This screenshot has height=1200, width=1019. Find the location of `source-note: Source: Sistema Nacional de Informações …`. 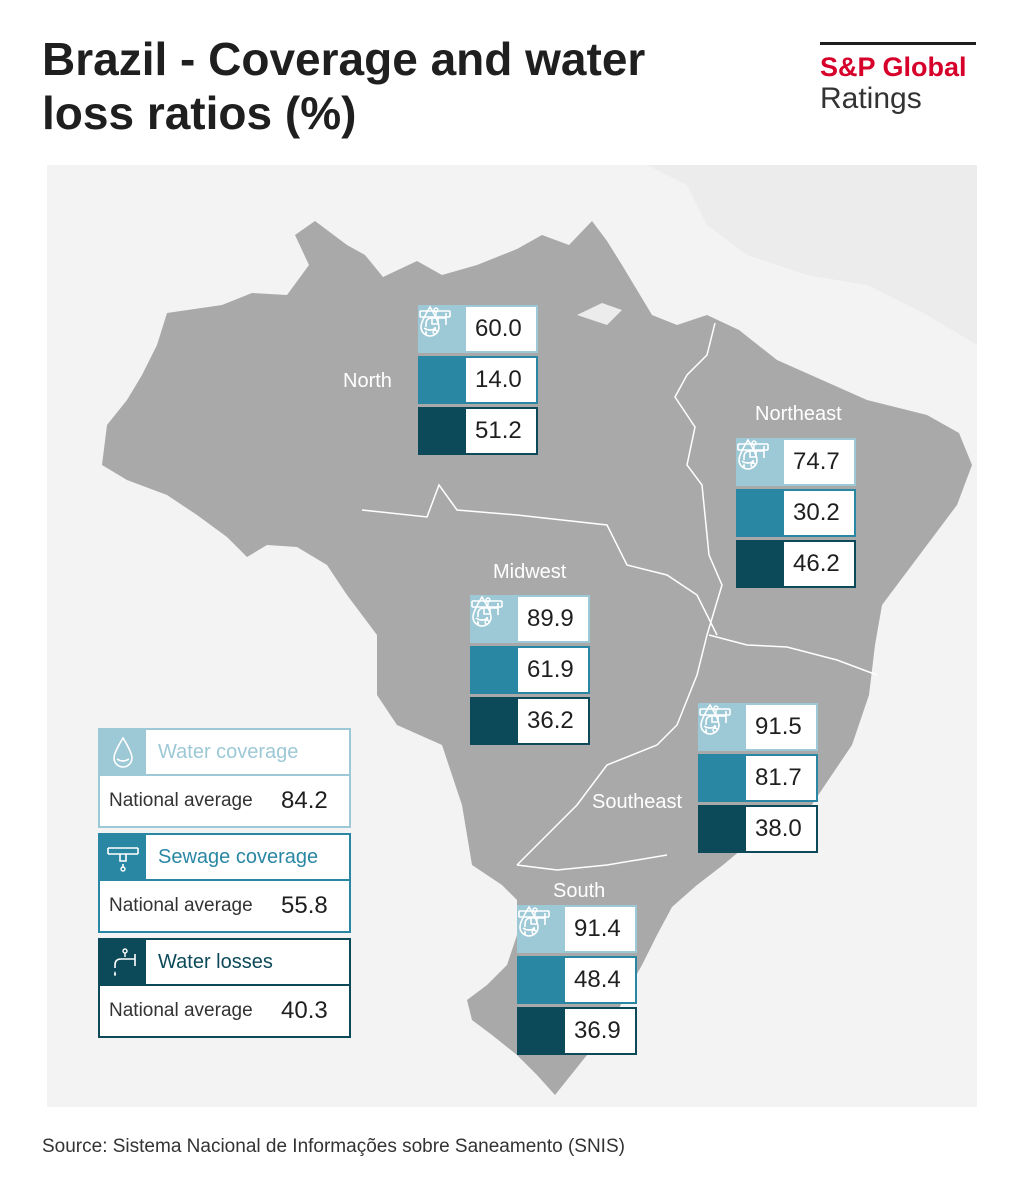

source-note: Source: Sistema Nacional de Informações … is located at coordinates (333, 1146).